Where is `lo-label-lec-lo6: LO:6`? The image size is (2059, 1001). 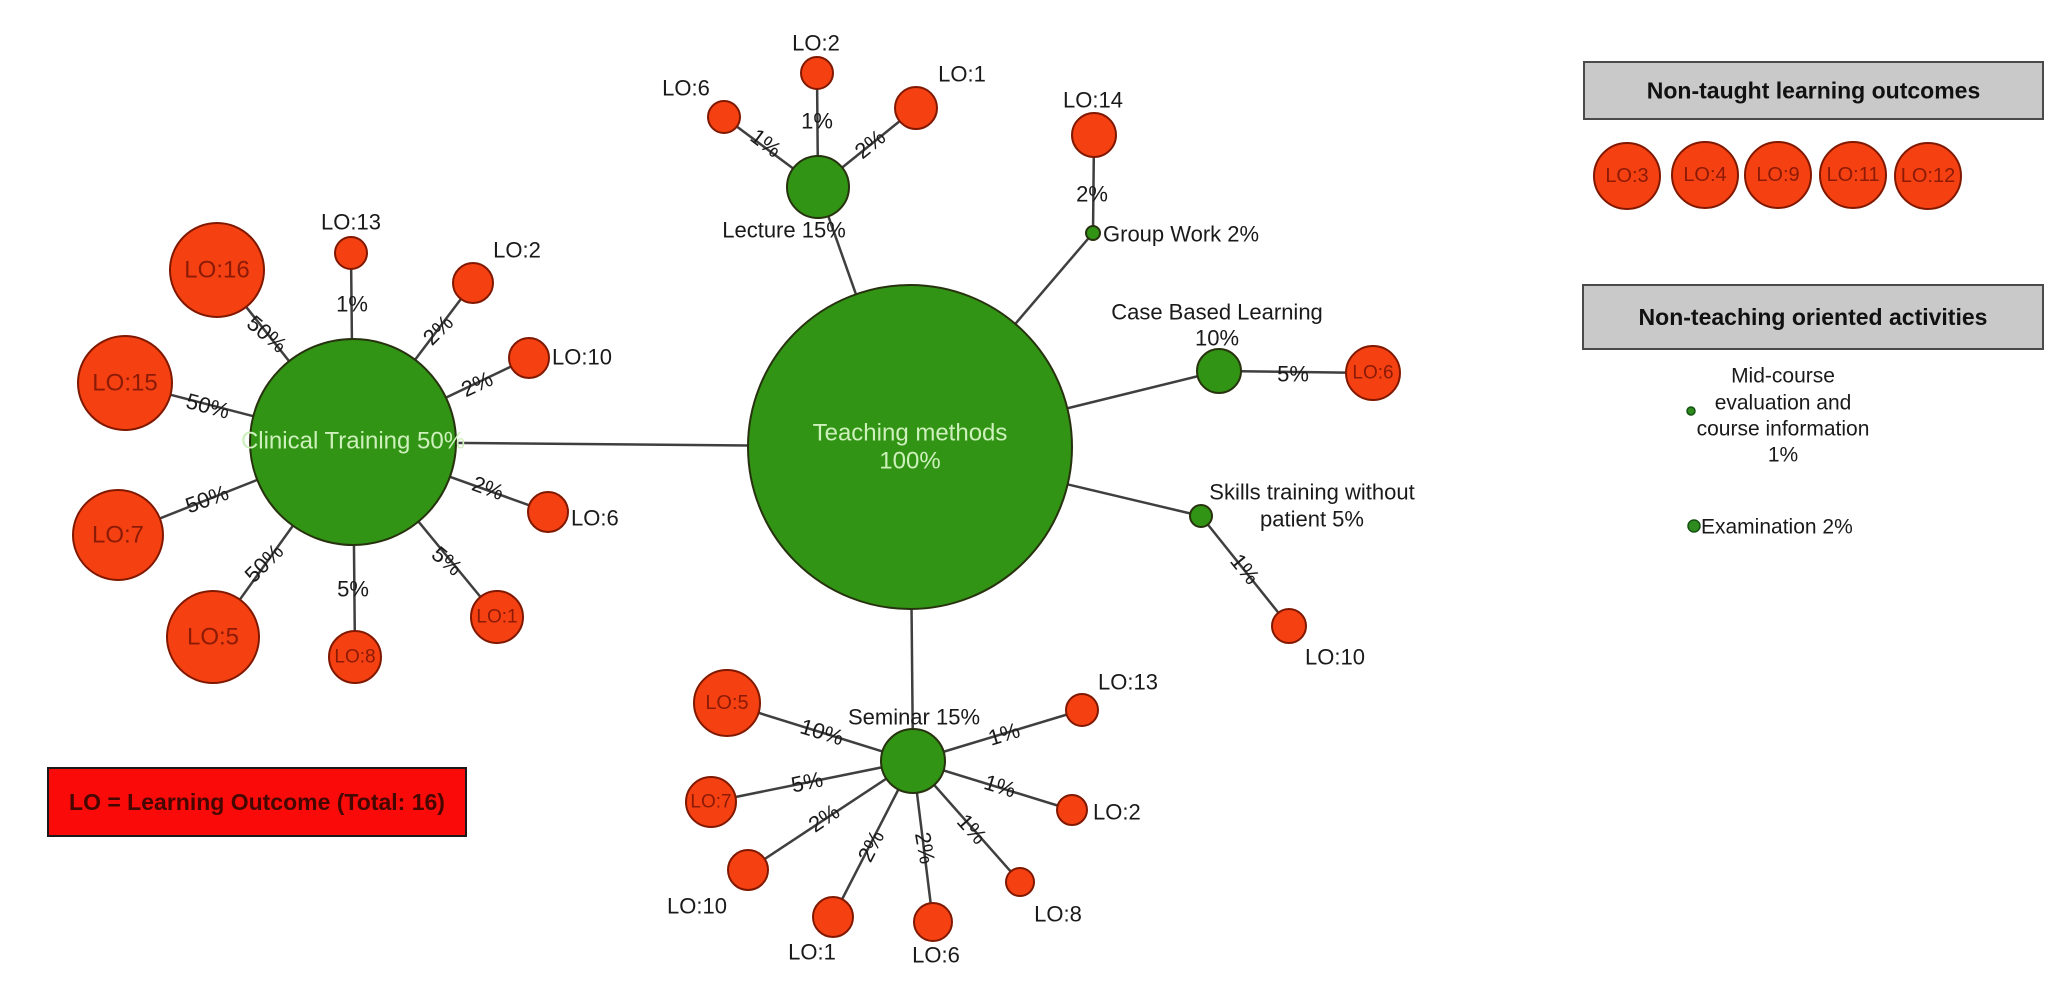
lo-label-lec-lo6: LO:6 is located at coordinates (686, 88).